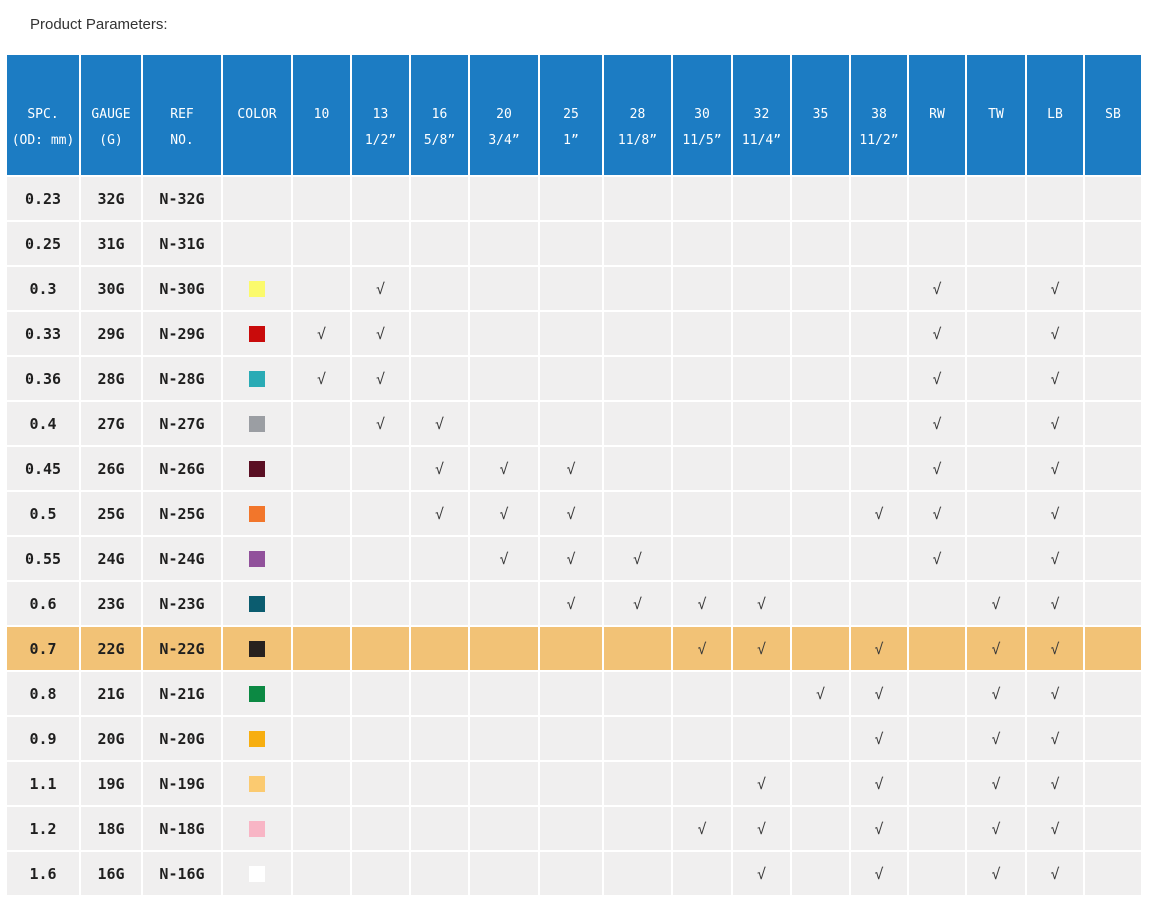  What do you see at coordinates (182, 603) in the screenshot?
I see `row-9-ref-no-value: N-23G` at bounding box center [182, 603].